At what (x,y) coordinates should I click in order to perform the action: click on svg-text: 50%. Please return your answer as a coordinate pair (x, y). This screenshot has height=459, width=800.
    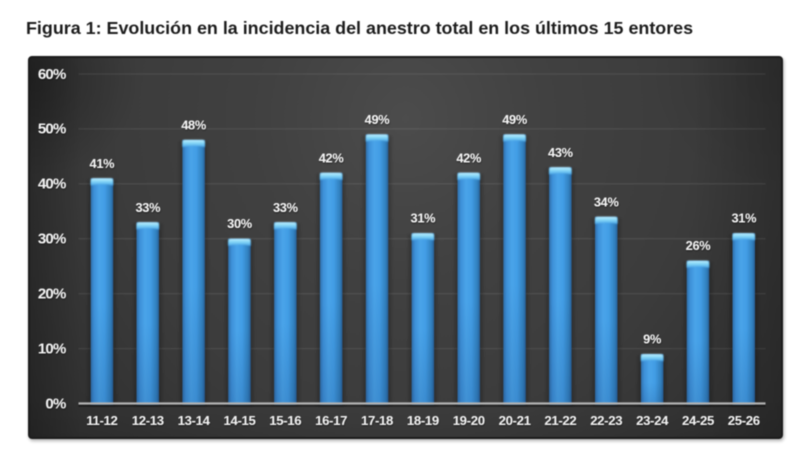
    Looking at the image, I should click on (52, 129).